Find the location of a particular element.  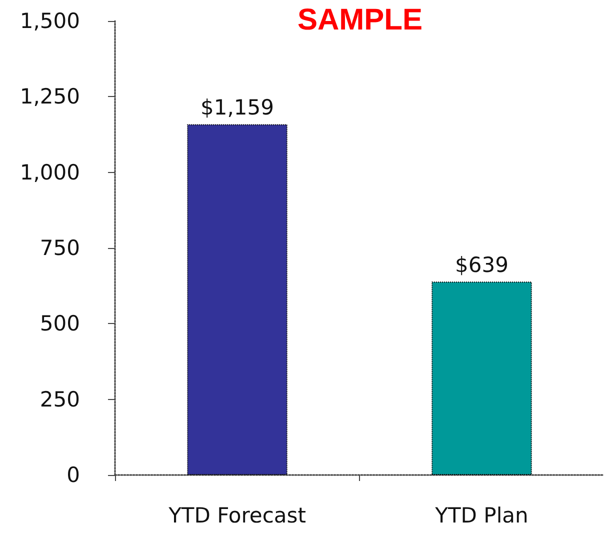

x-tick-label: YTD Forecast is located at coordinates (237, 516).